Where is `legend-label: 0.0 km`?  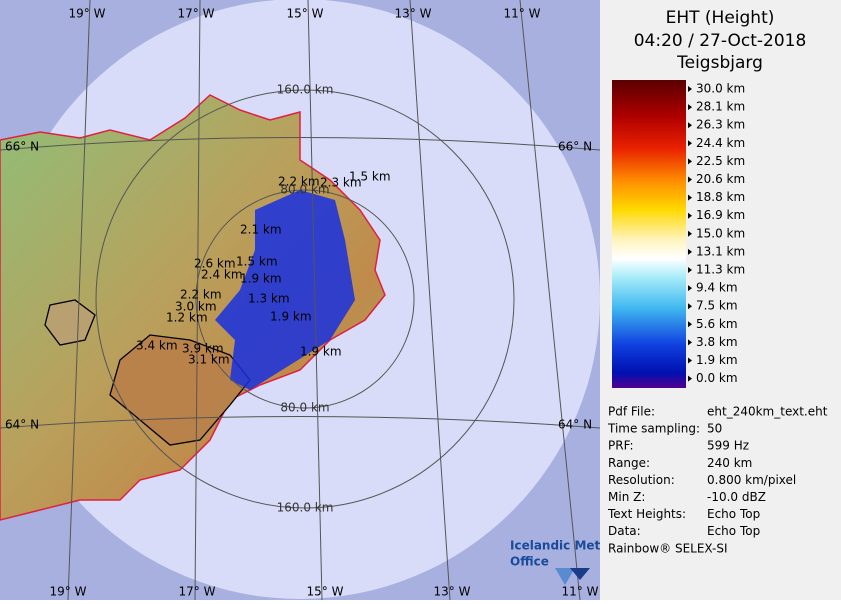 legend-label: 0.0 km is located at coordinates (717, 378).